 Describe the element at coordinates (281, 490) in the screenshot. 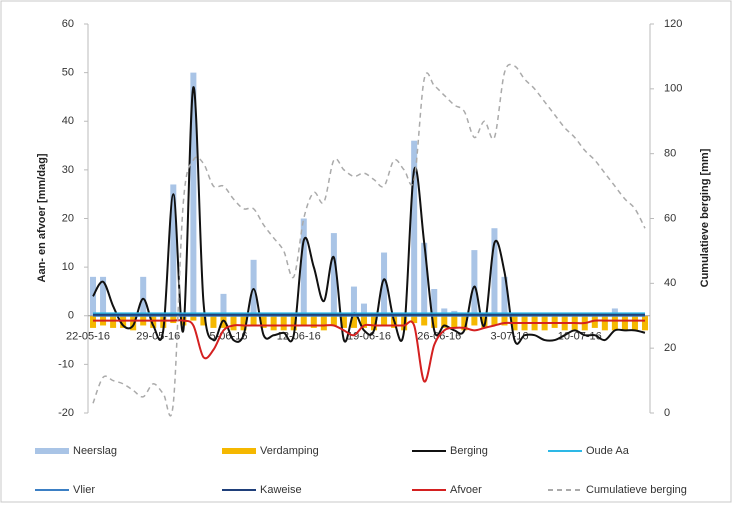

I see `legend-label: Kaweise` at that location.